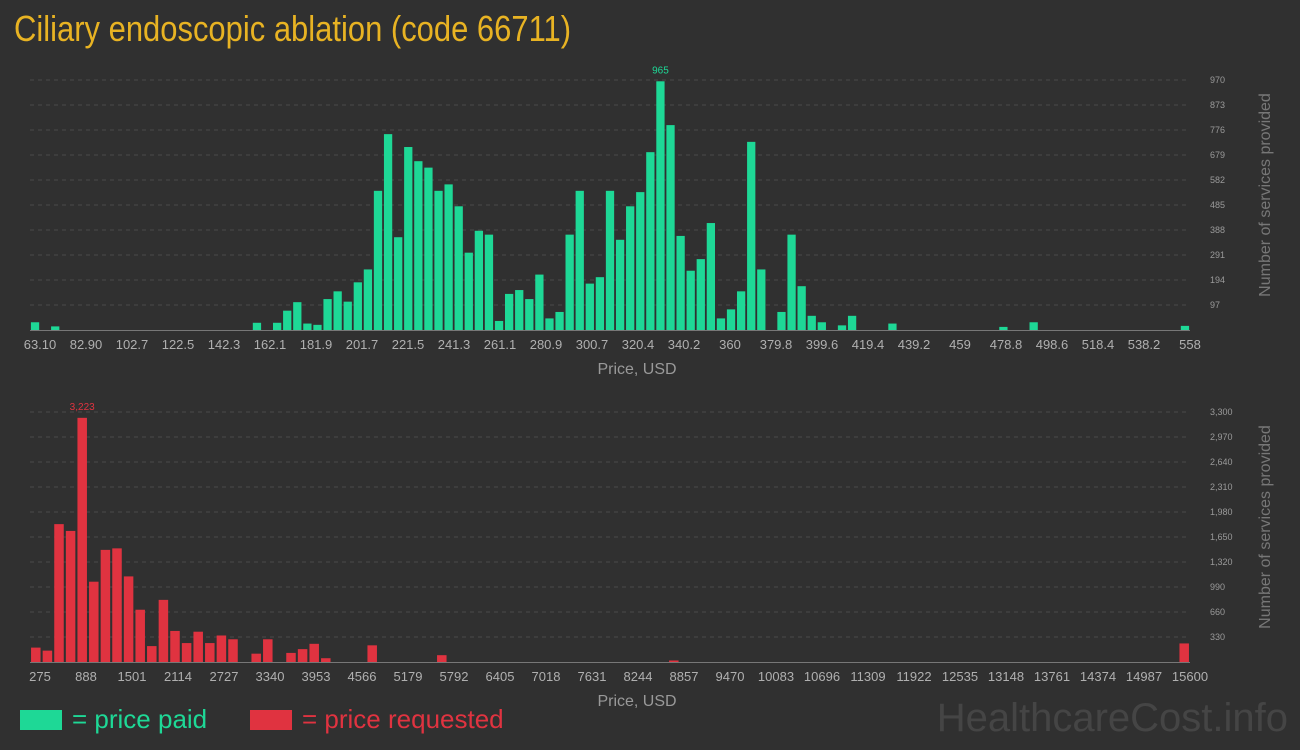 This screenshot has height=750, width=1300. What do you see at coordinates (636, 701) in the screenshot?
I see `x-axis-title: Price, USD` at bounding box center [636, 701].